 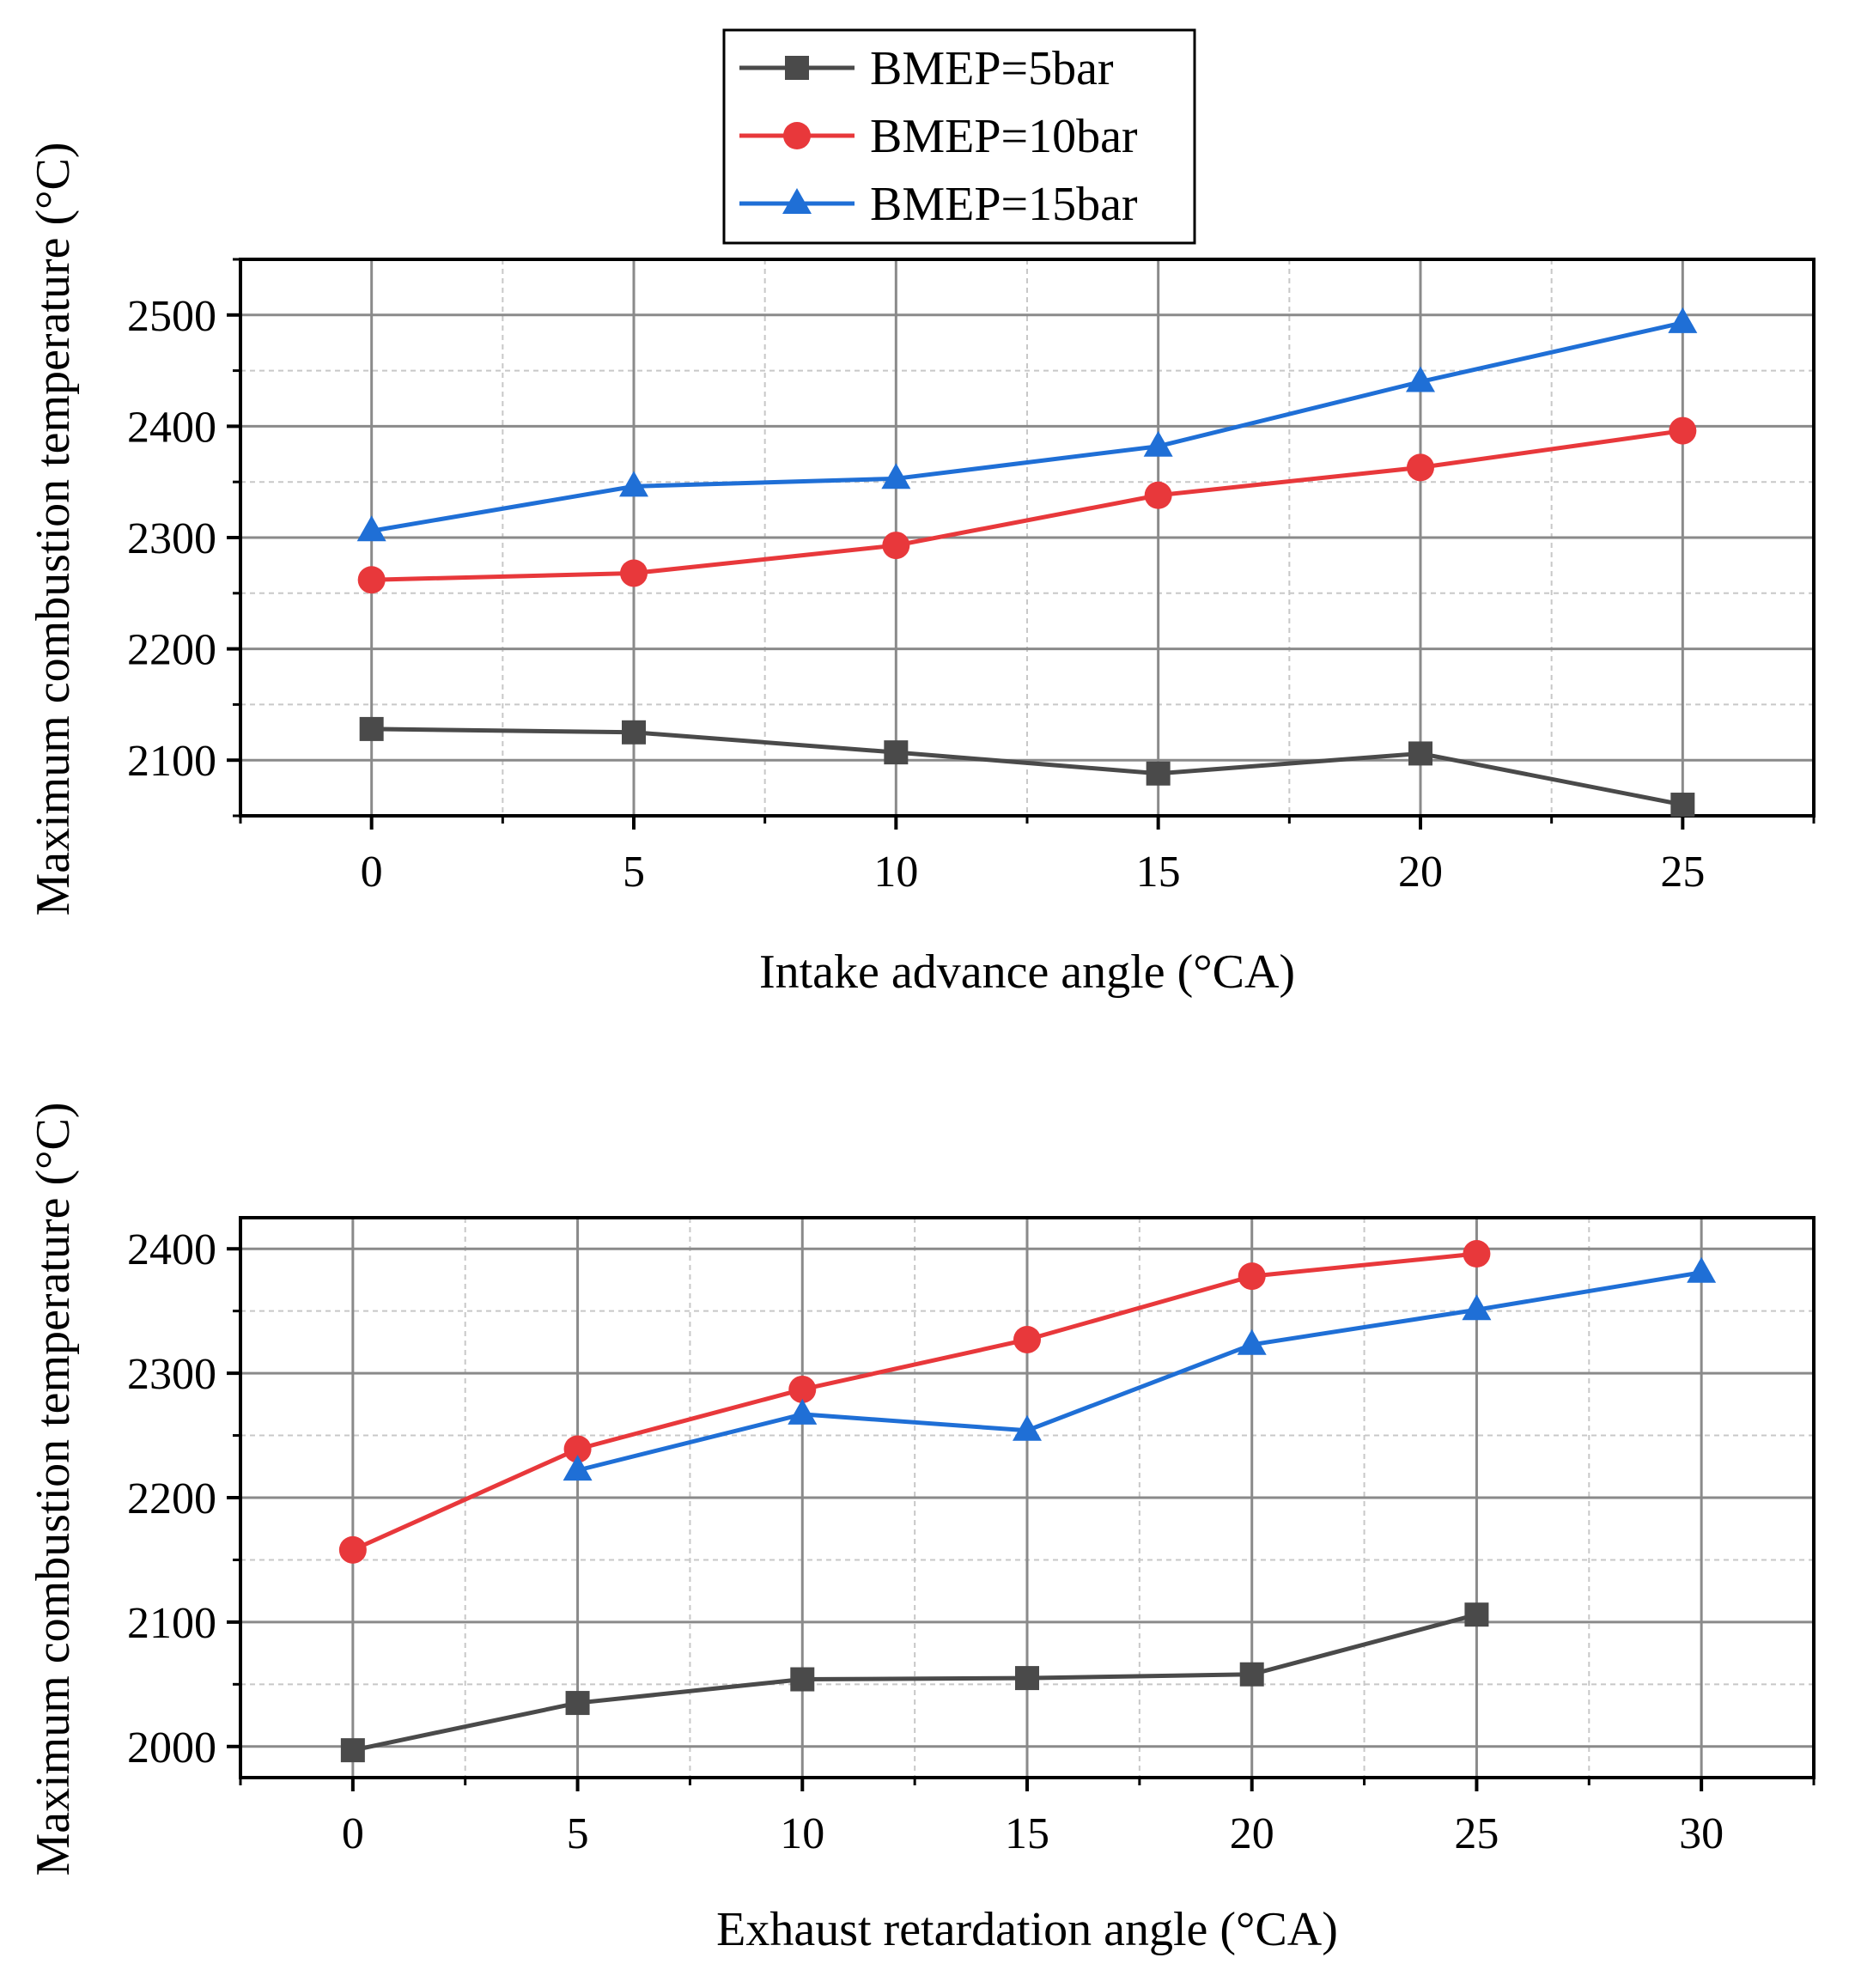 I want to click on legend: BMEP=5bar BMEP=10bar BMEP=15bar, so click(x=959, y=136).